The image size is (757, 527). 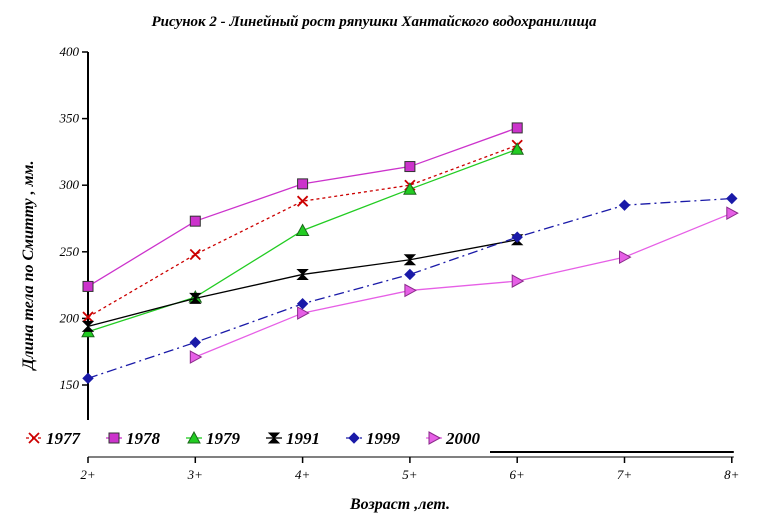 What do you see at coordinates (70, 317) in the screenshot?
I see `y-tick-label: 200` at bounding box center [70, 317].